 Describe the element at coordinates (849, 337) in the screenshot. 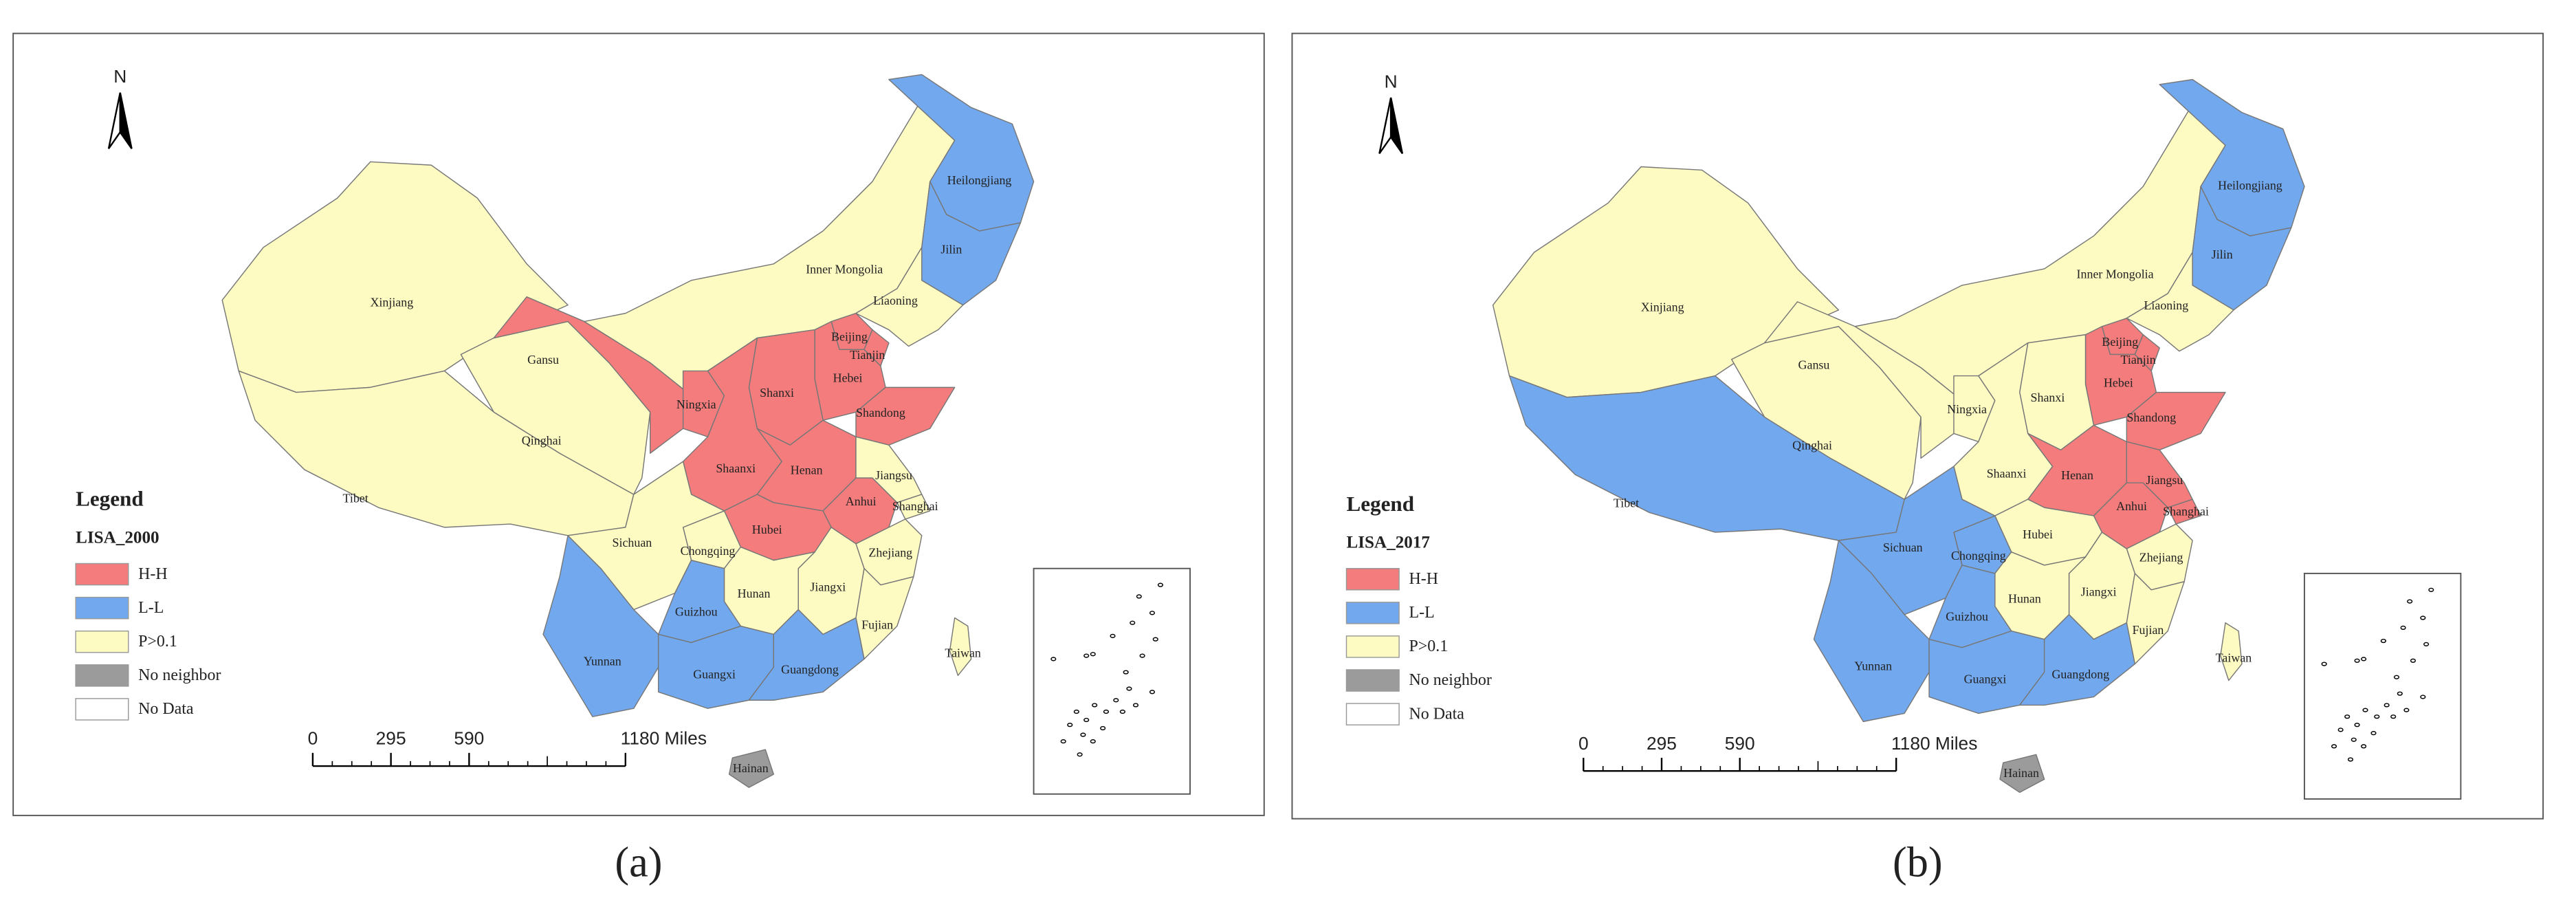

I see `province-label: Beijing` at that location.